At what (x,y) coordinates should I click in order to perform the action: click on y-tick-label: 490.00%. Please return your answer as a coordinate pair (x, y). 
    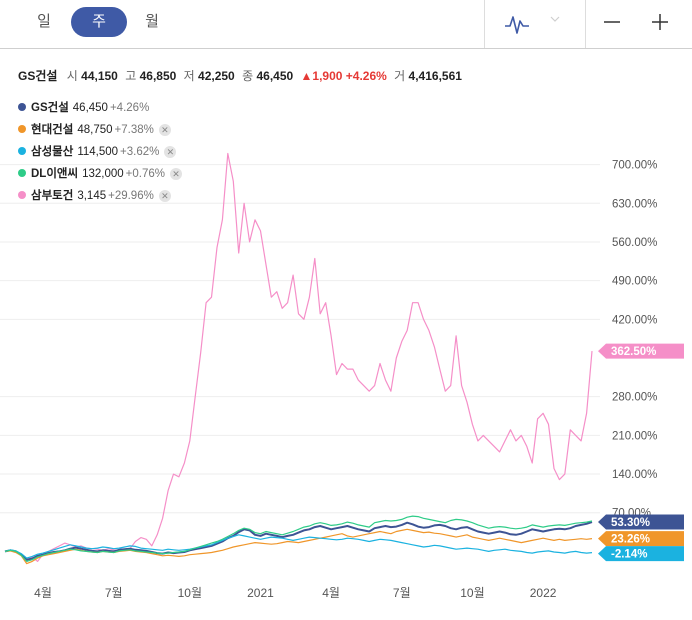
    Looking at the image, I should click on (634, 282).